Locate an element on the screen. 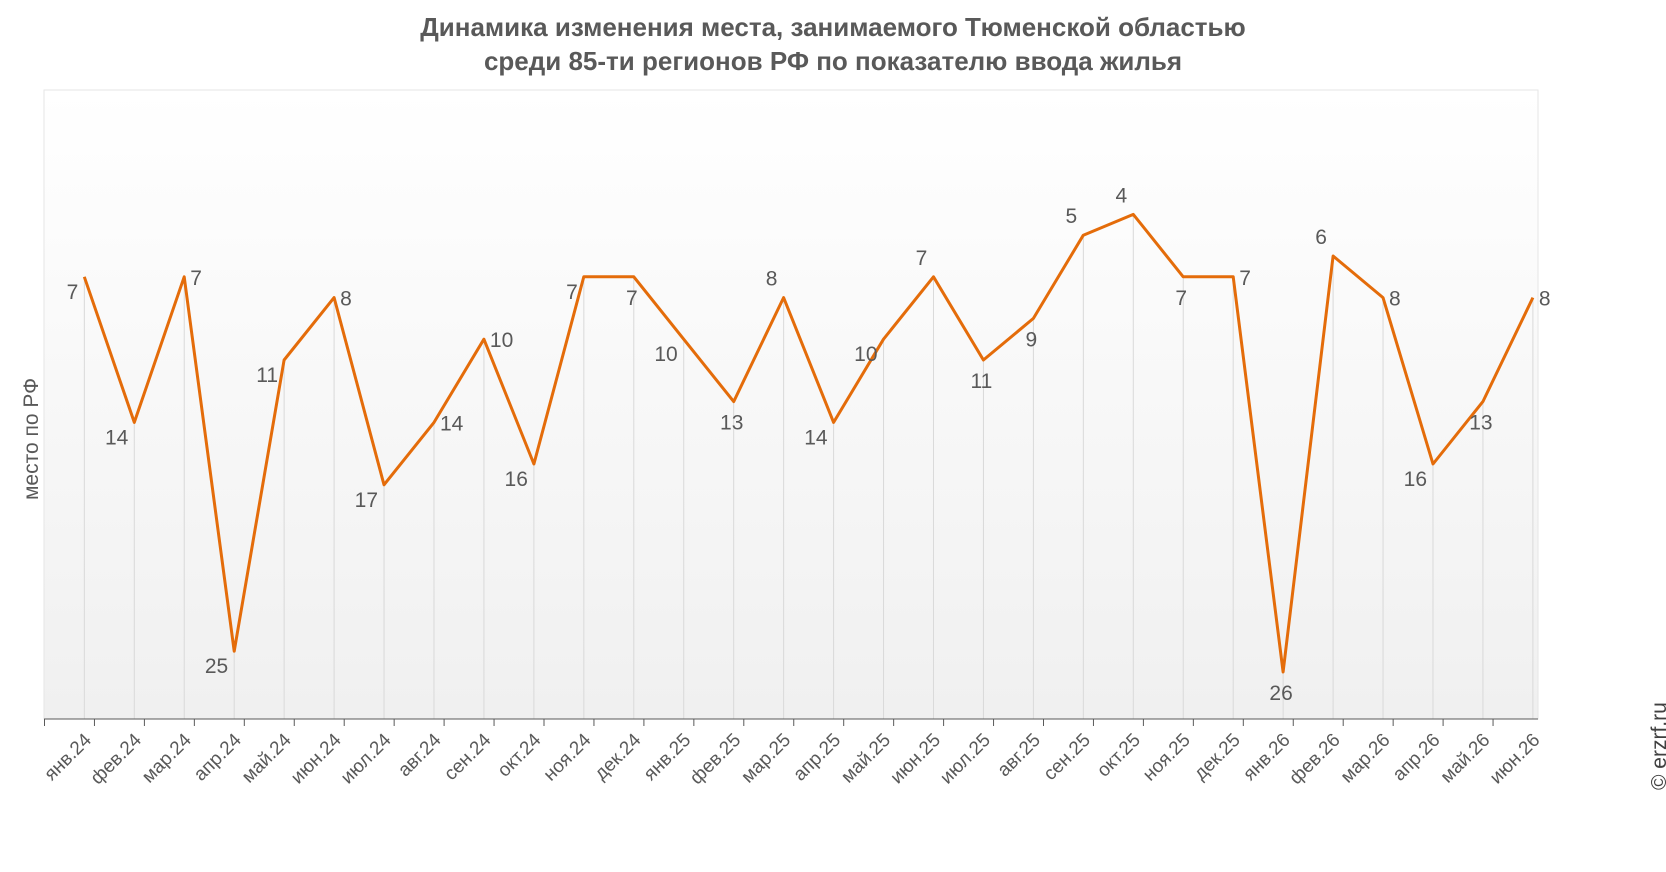 The image size is (1666, 872). data-label: 9 is located at coordinates (1032, 339).